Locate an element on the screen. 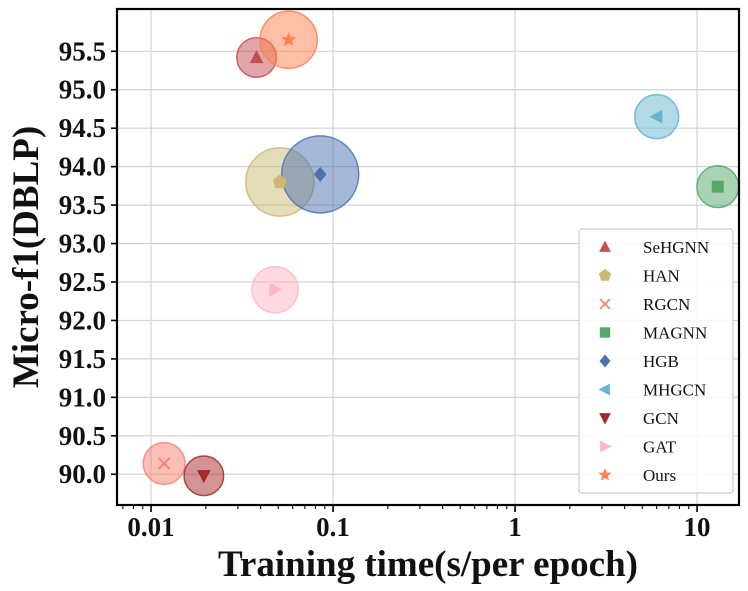 The width and height of the screenshot is (748, 591). marker-gcn is located at coordinates (204, 477).